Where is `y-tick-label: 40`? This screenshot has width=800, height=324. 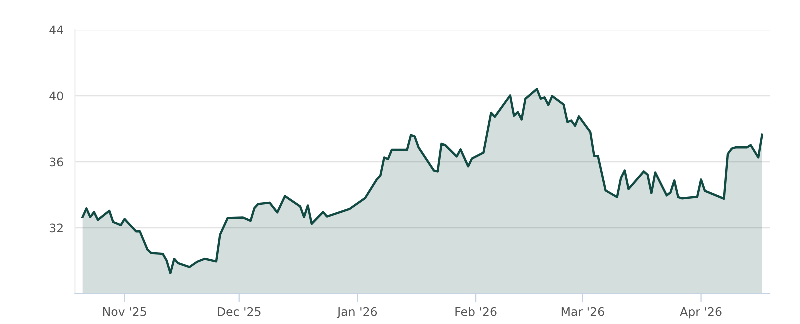 y-tick-label: 40 is located at coordinates (57, 96).